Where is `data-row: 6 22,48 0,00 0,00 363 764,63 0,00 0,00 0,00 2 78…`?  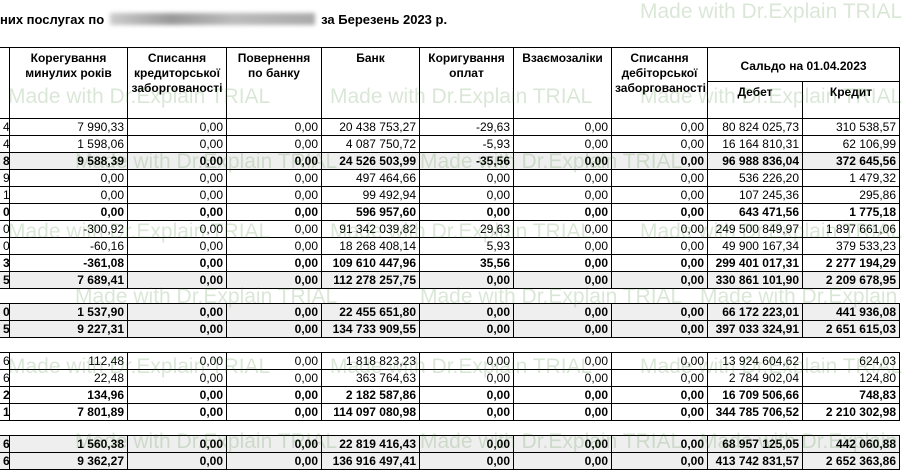 data-row: 6 22,48 0,00 0,00 363 764,63 0,00 0,00 0,00 2 78… is located at coordinates (450, 378).